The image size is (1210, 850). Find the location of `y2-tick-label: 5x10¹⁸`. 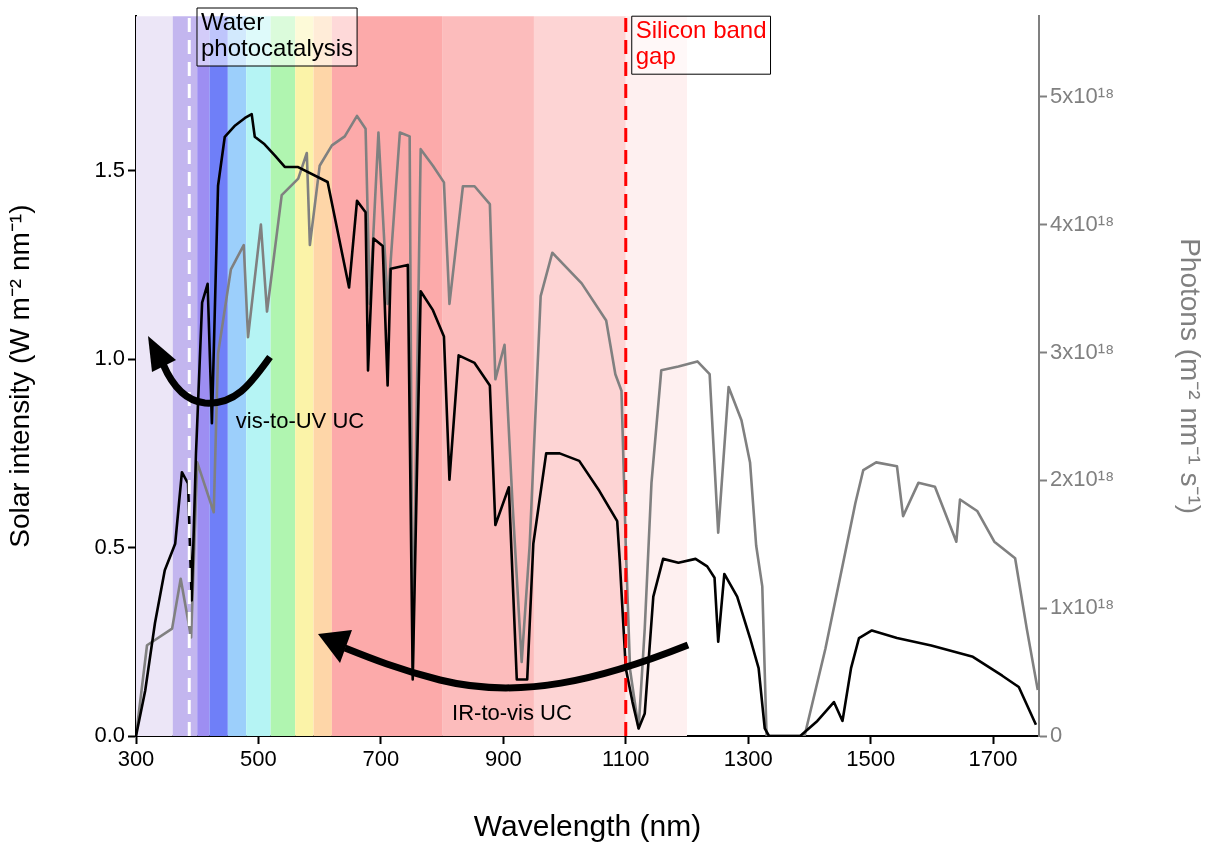

y2-tick-label: 5x10¹⁸ is located at coordinates (1082, 95).